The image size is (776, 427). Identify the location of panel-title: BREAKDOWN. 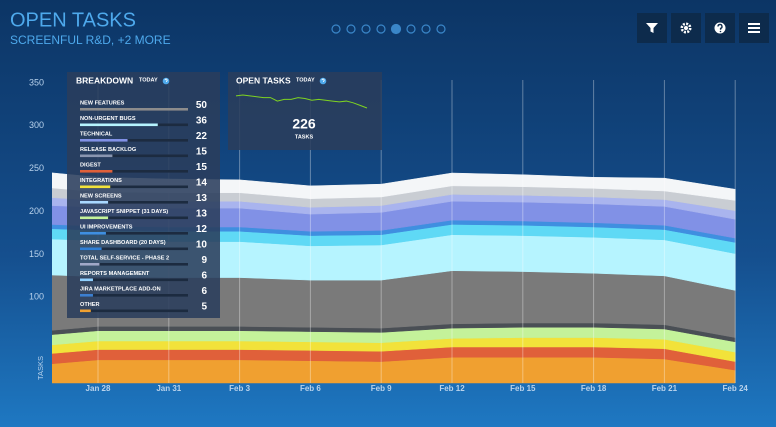
(104, 80).